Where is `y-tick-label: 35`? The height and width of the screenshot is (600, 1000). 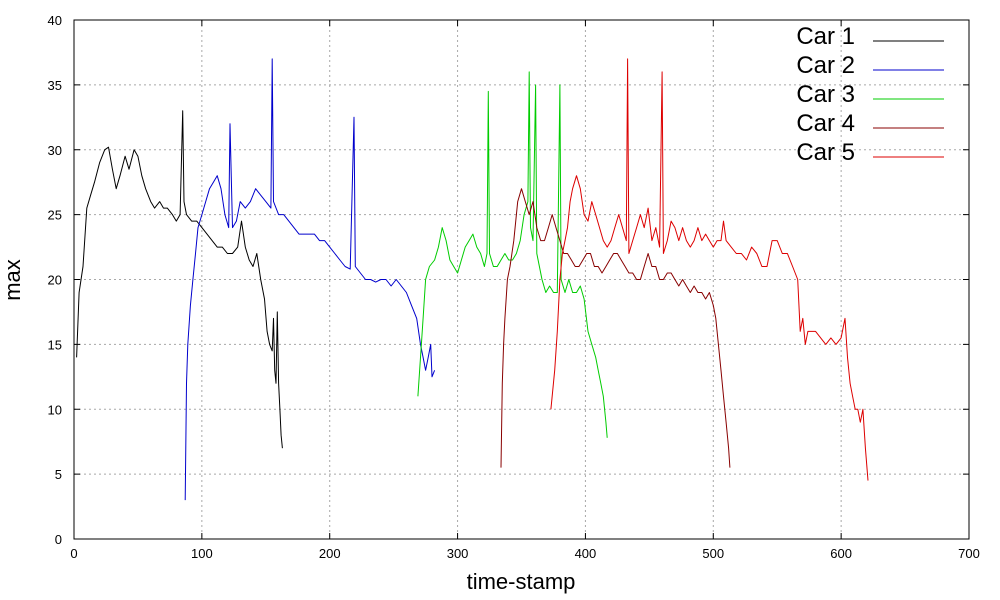 y-tick-label: 35 is located at coordinates (55, 85).